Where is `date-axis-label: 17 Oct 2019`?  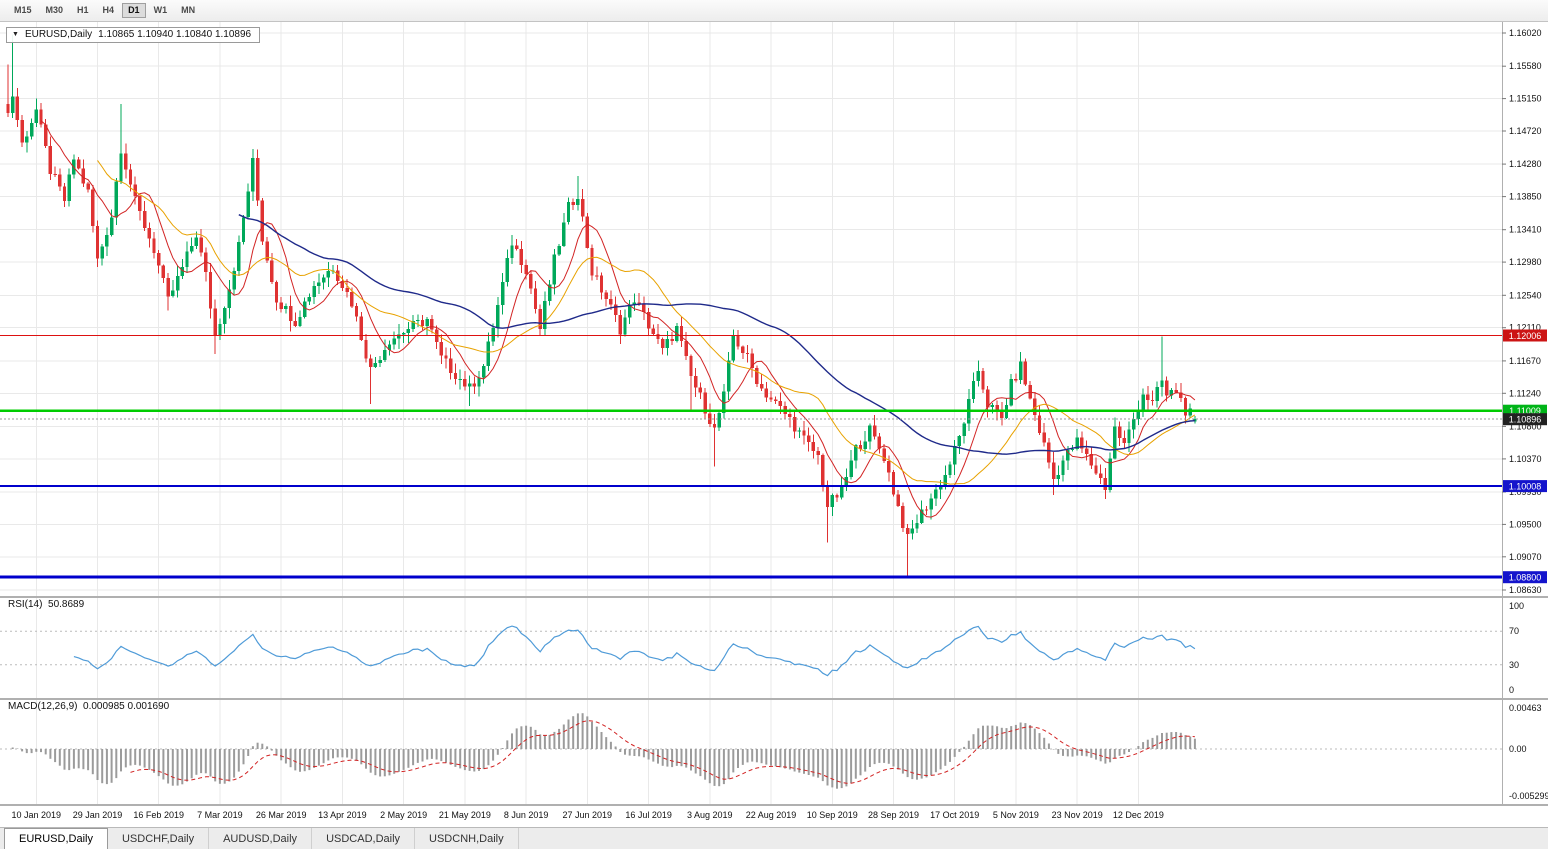
date-axis-label: 17 Oct 2019 is located at coordinates (954, 815).